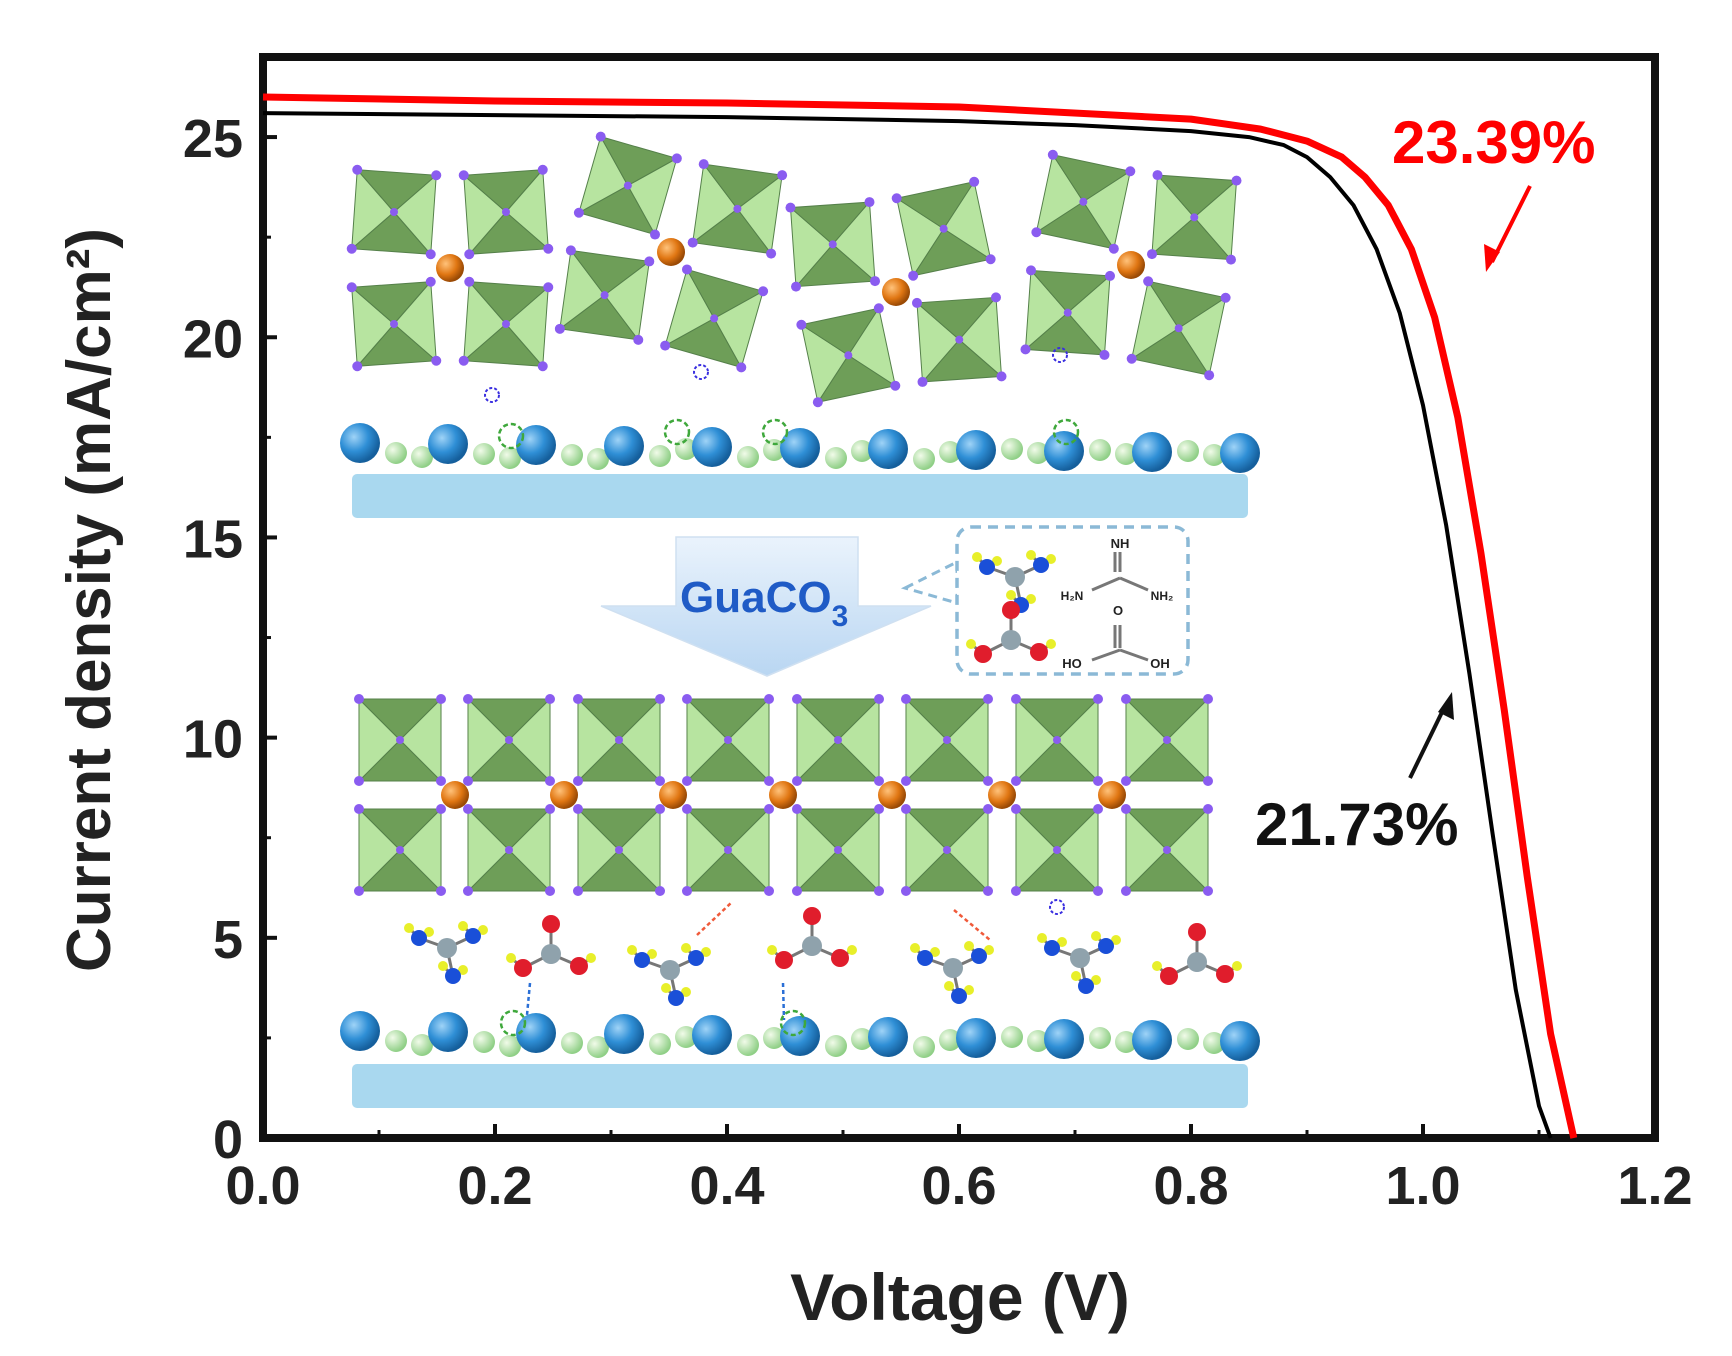  I want to click on x-tick-label: 0.8, so click(1190, 1186).